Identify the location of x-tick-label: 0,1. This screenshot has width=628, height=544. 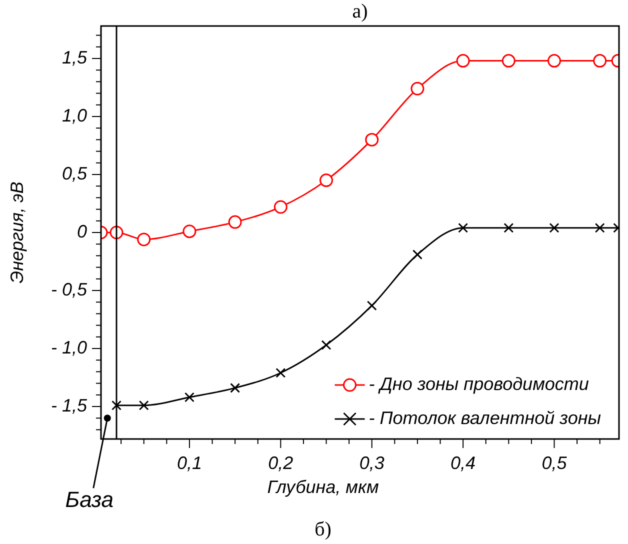
(189, 462).